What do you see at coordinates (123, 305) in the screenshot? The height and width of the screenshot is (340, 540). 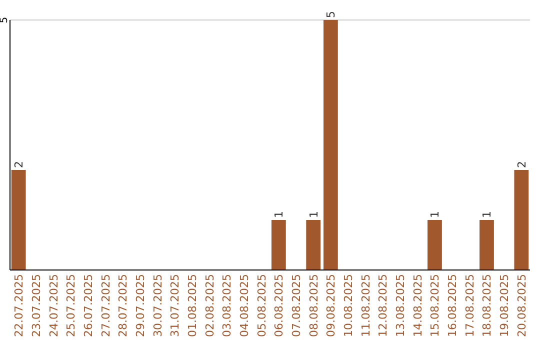 I see `x-tick-label: 28.07.2025` at bounding box center [123, 305].